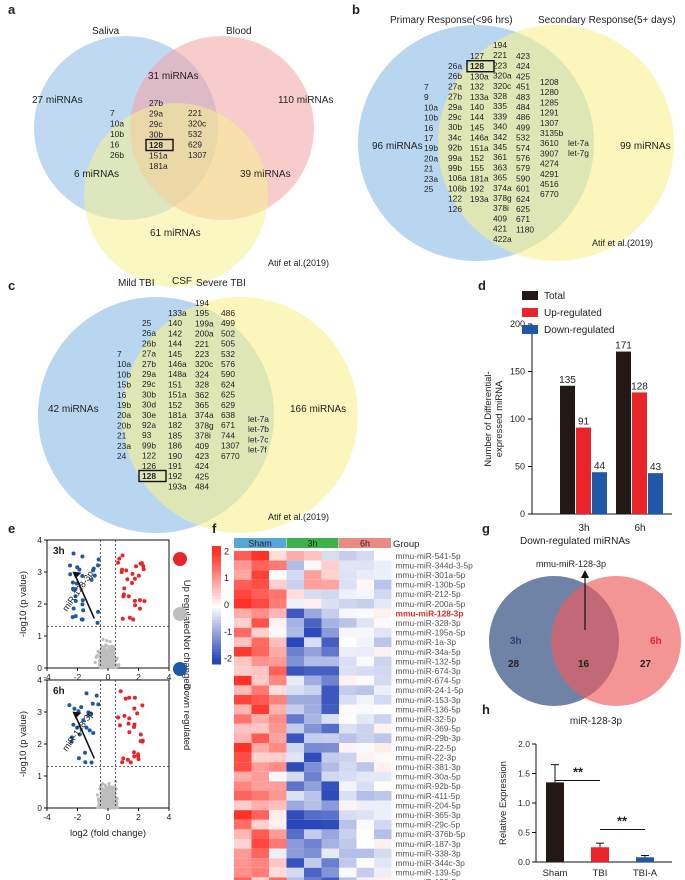 The image size is (685, 880). I want to click on x-tick-label: 0, so click(108, 677).